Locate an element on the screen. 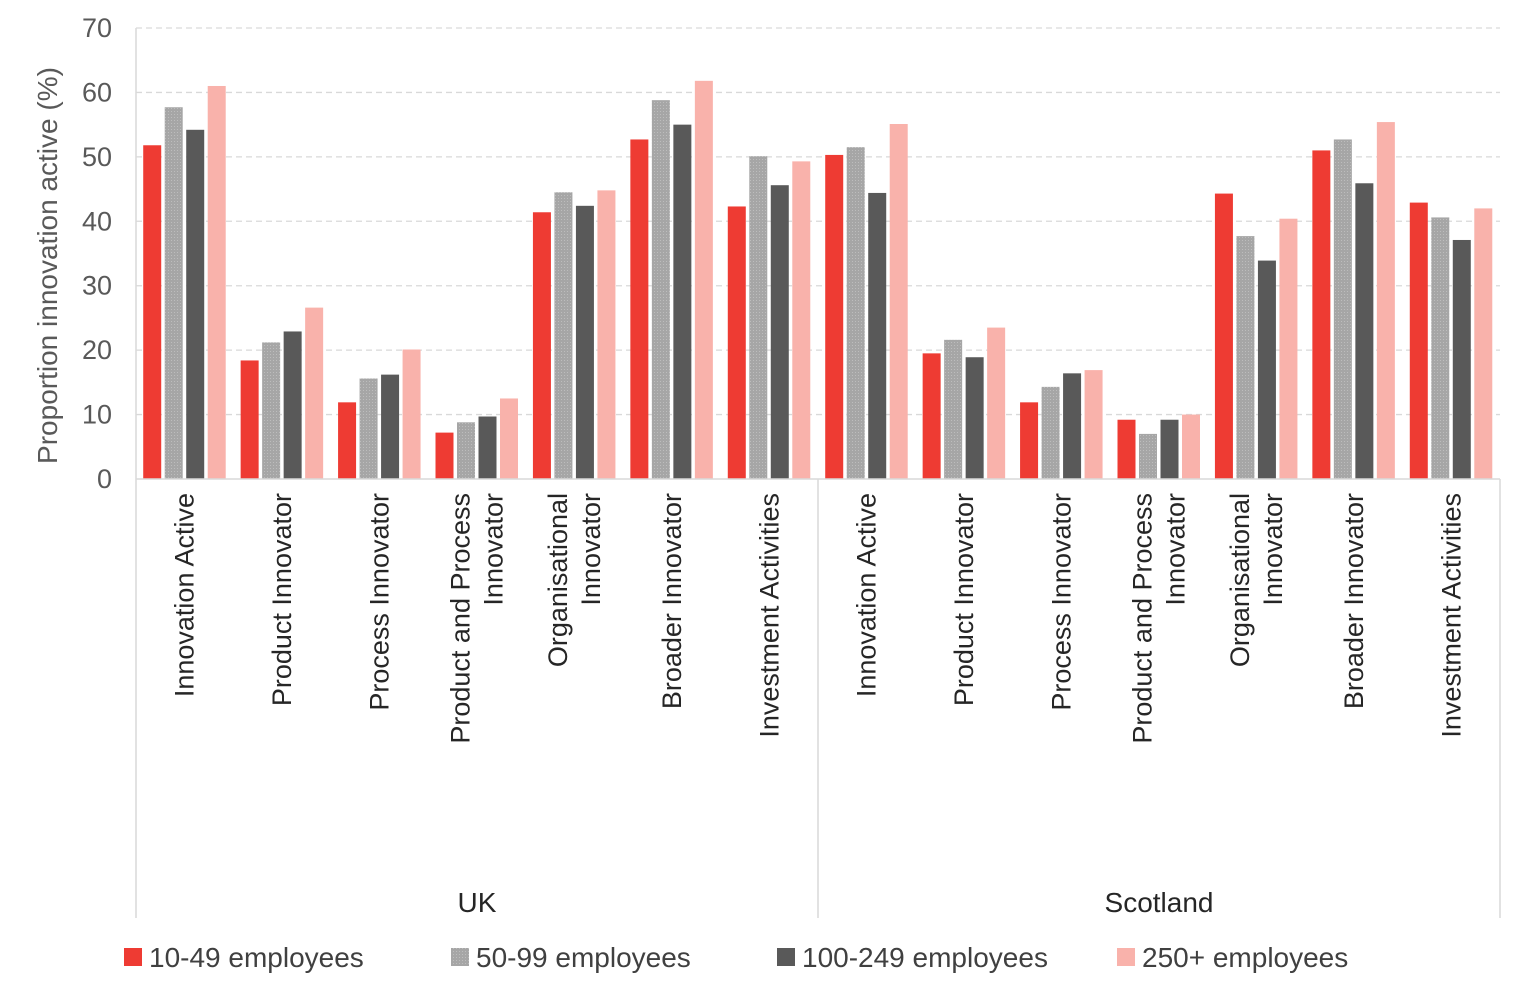  bar-250-employees-uk-investment-activities is located at coordinates (801, 320).